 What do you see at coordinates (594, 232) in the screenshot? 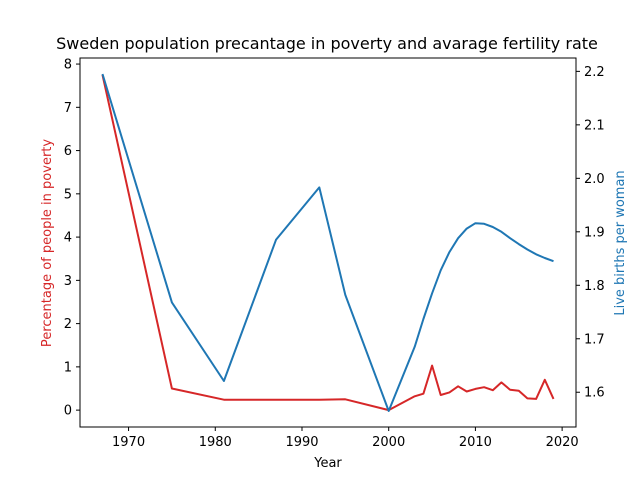
I see `right-y-tick-label: 1.9` at bounding box center [594, 232].